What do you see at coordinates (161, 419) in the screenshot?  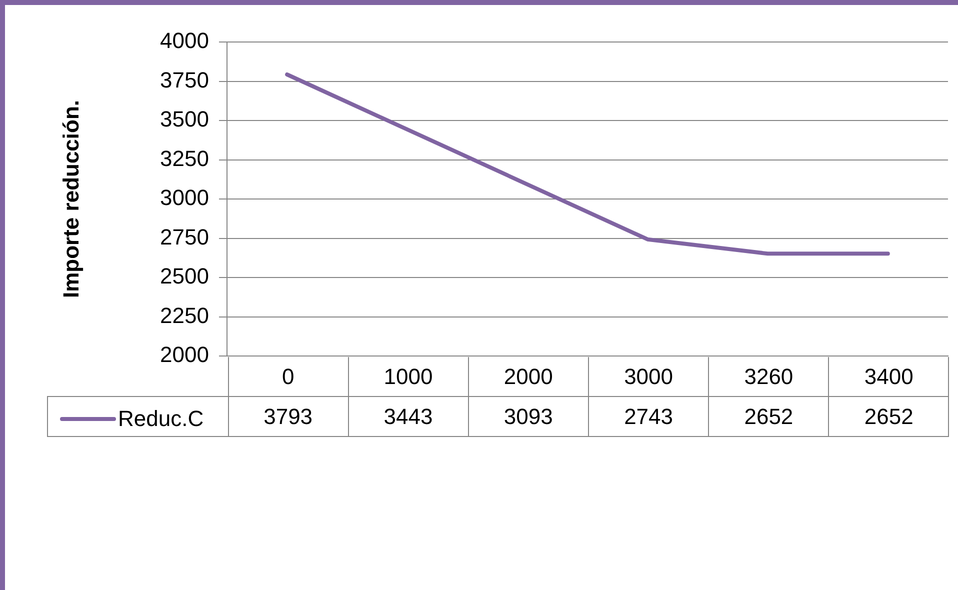 I see `legend-label: Reduc.C` at bounding box center [161, 419].